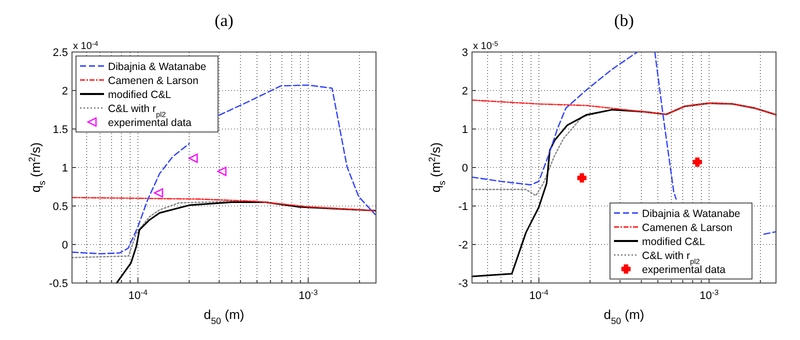 This screenshot has width=800, height=340. What do you see at coordinates (58, 284) in the screenshot?
I see `y-tick-label: -0.5` at bounding box center [58, 284].